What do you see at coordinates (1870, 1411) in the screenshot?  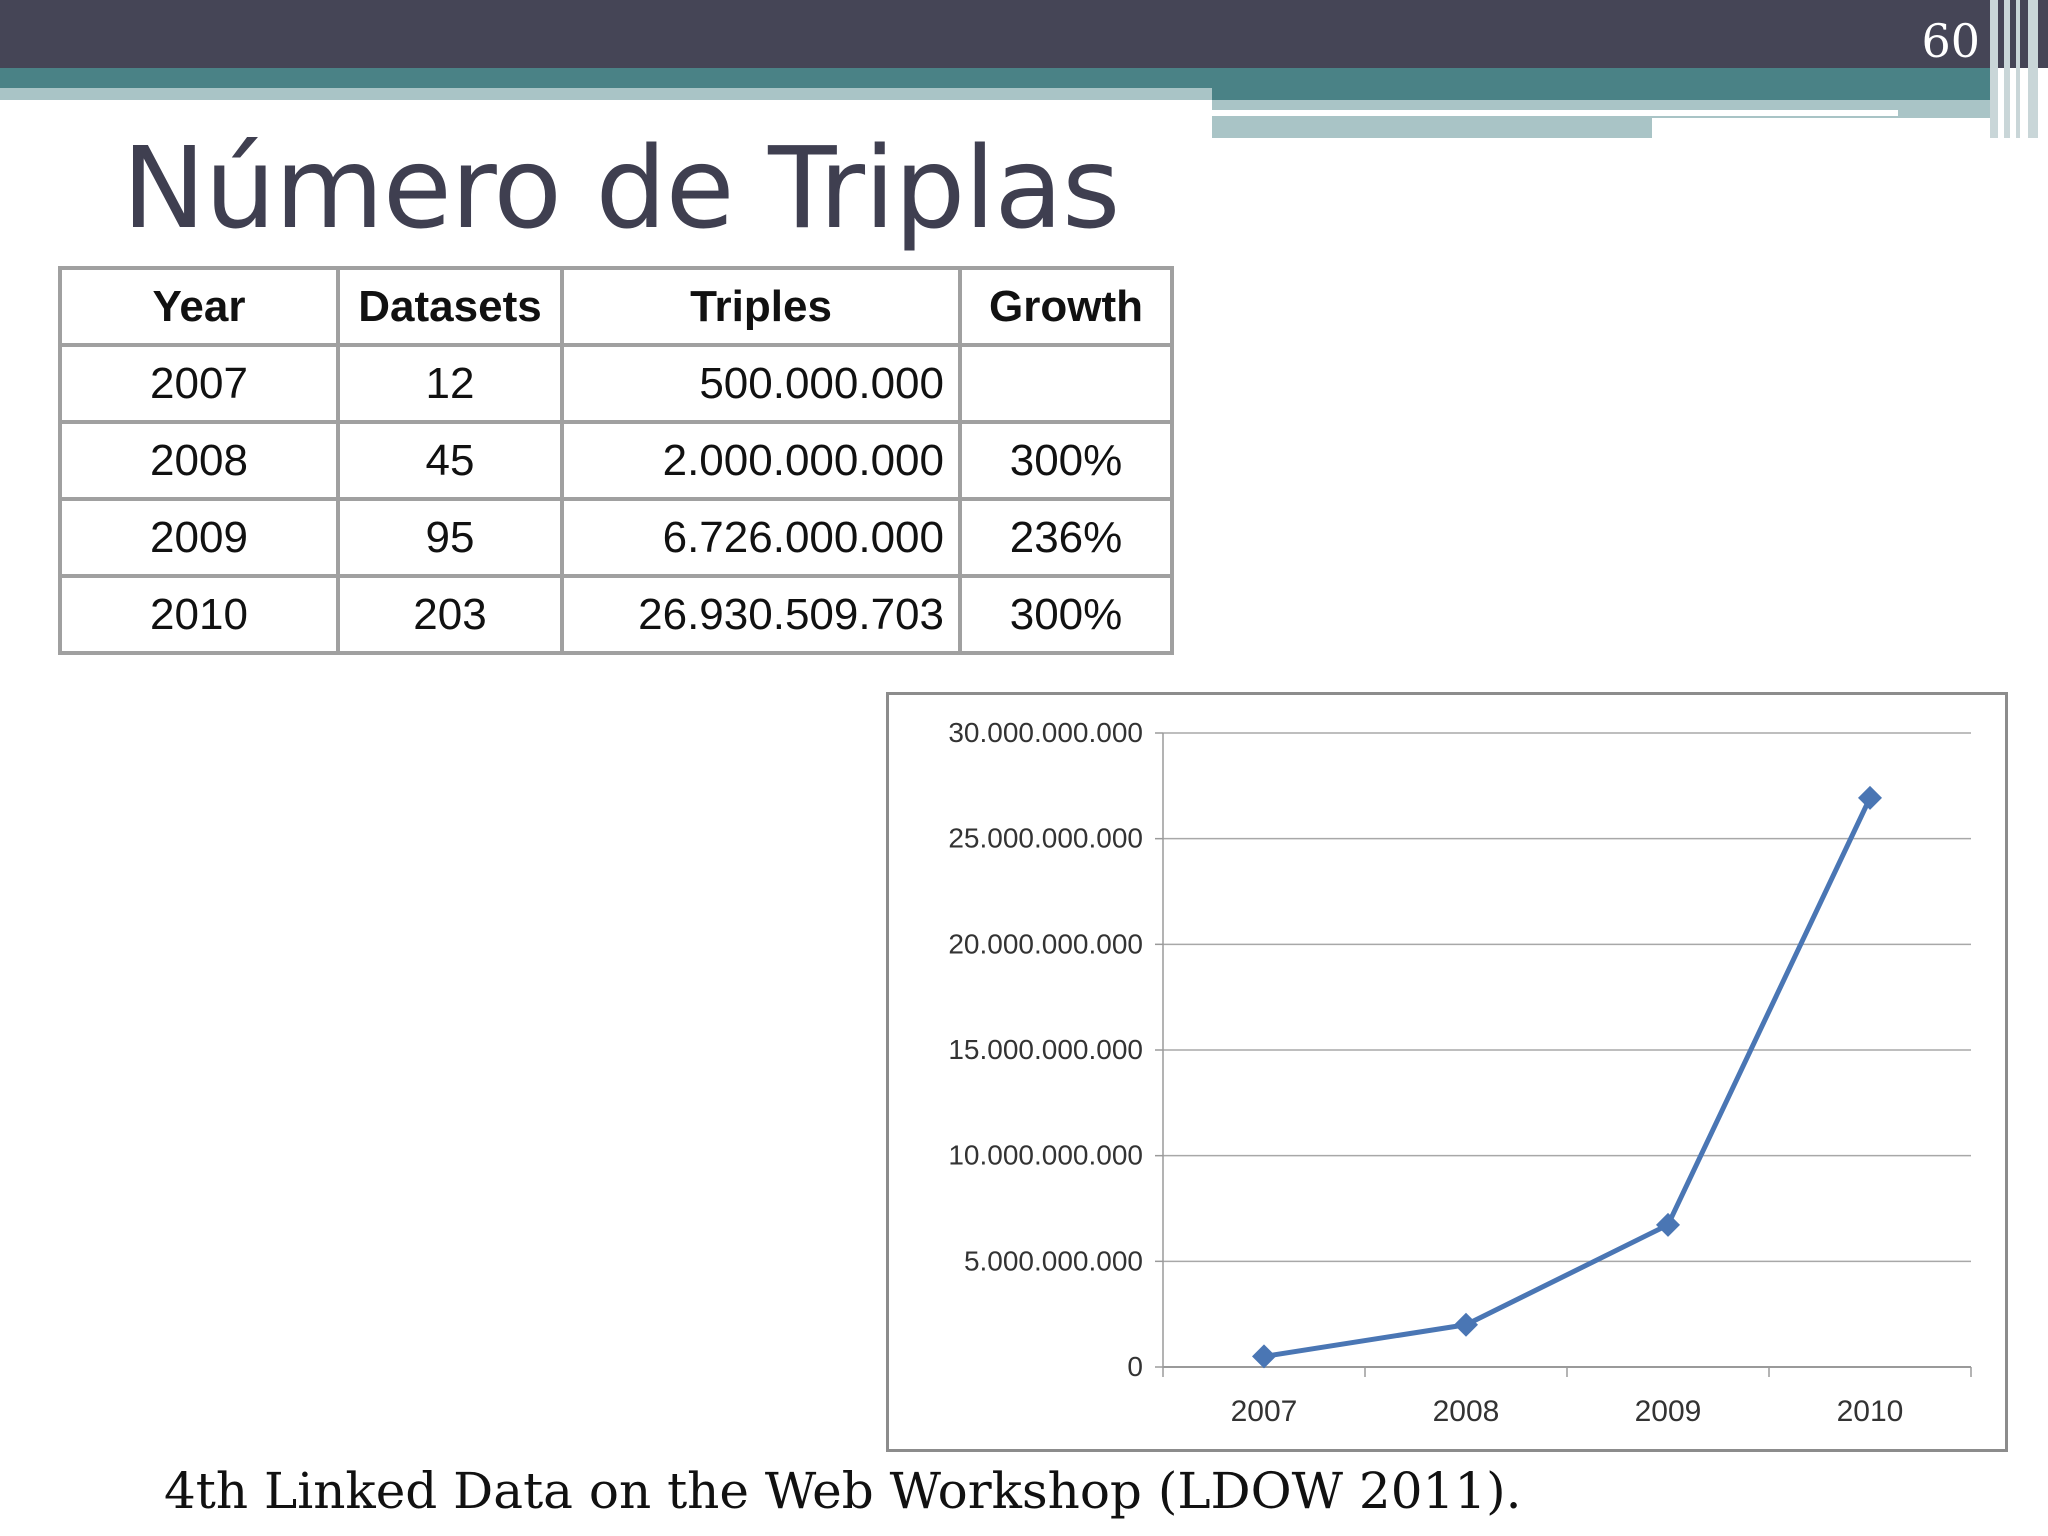 I see `x-tick-label: 2010` at bounding box center [1870, 1411].